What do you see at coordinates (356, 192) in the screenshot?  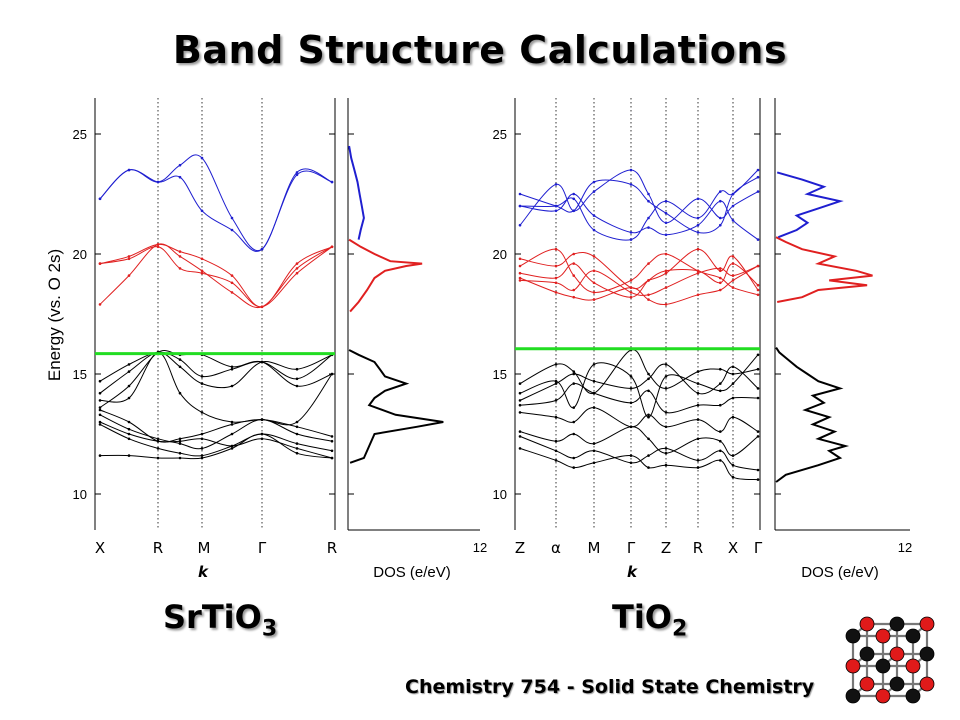 I see `dos-curve-conduction_high` at bounding box center [356, 192].